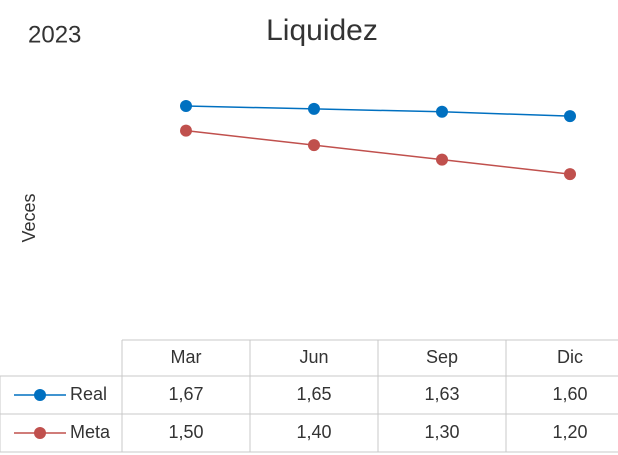 Image resolution: width=618 pixels, height=455 pixels. I want to click on table-value: 1,60, so click(569, 394).